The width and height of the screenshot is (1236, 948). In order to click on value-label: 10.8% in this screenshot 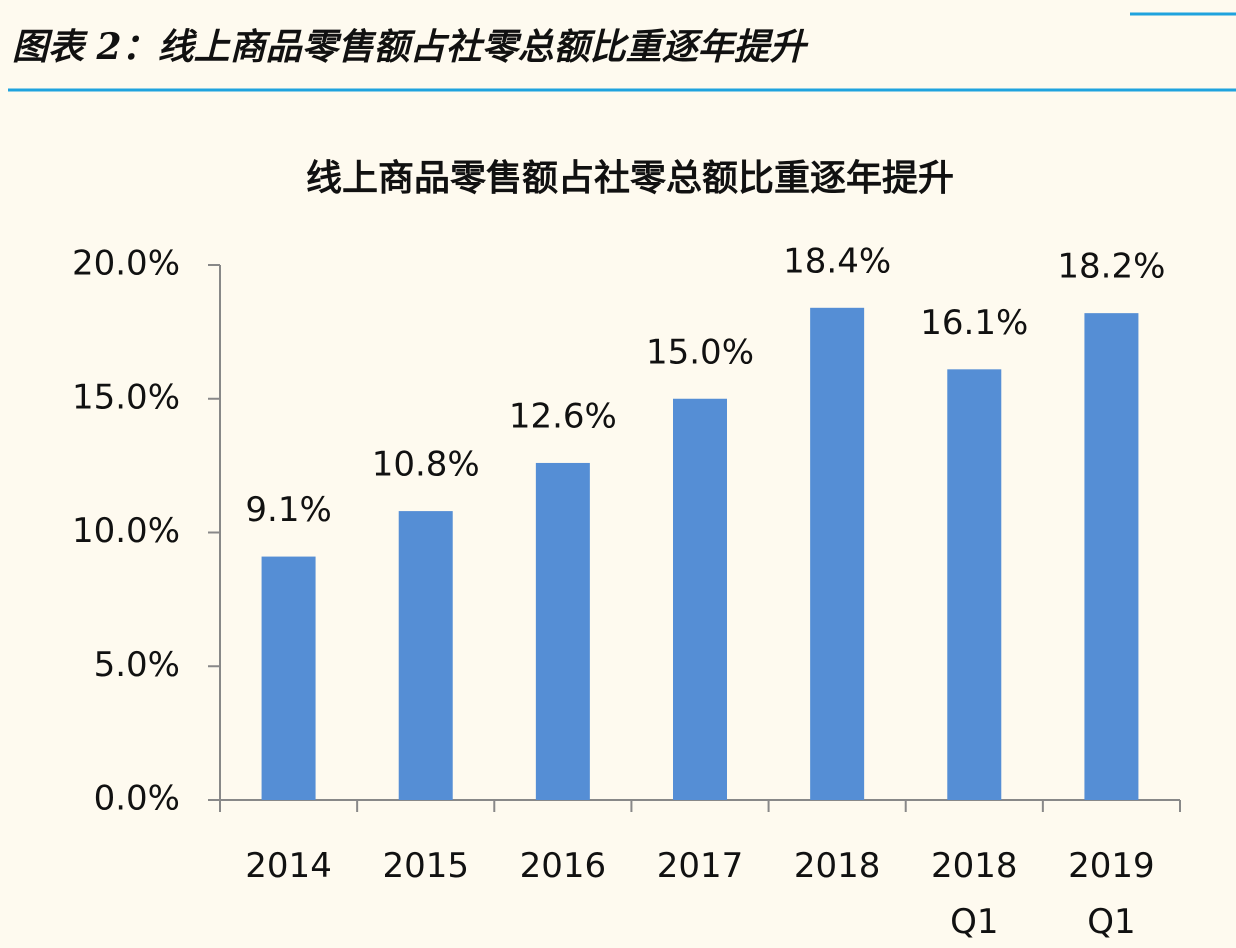, I will do `click(426, 465)`.